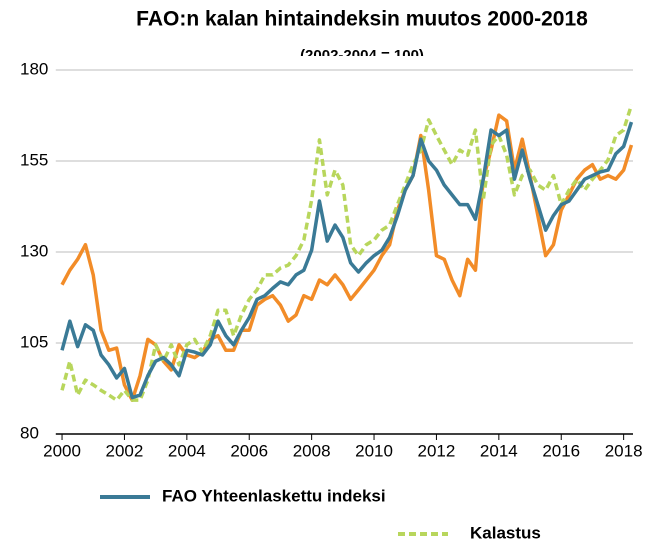  Describe the element at coordinates (362, 55) in the screenshot. I see `chart-subtitle: (2002-2004 = 100)` at that location.